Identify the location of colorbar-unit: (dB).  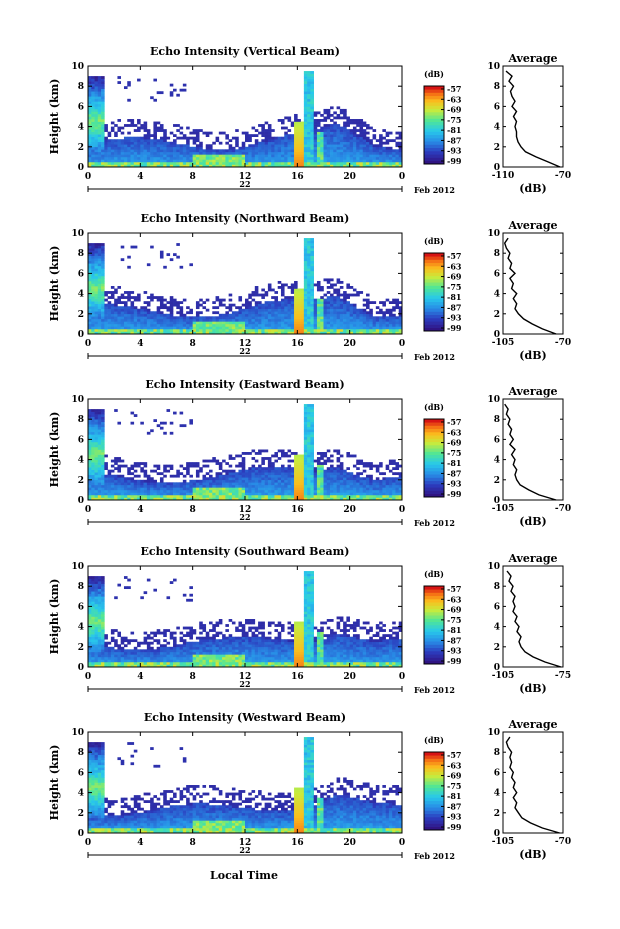
(434, 74).